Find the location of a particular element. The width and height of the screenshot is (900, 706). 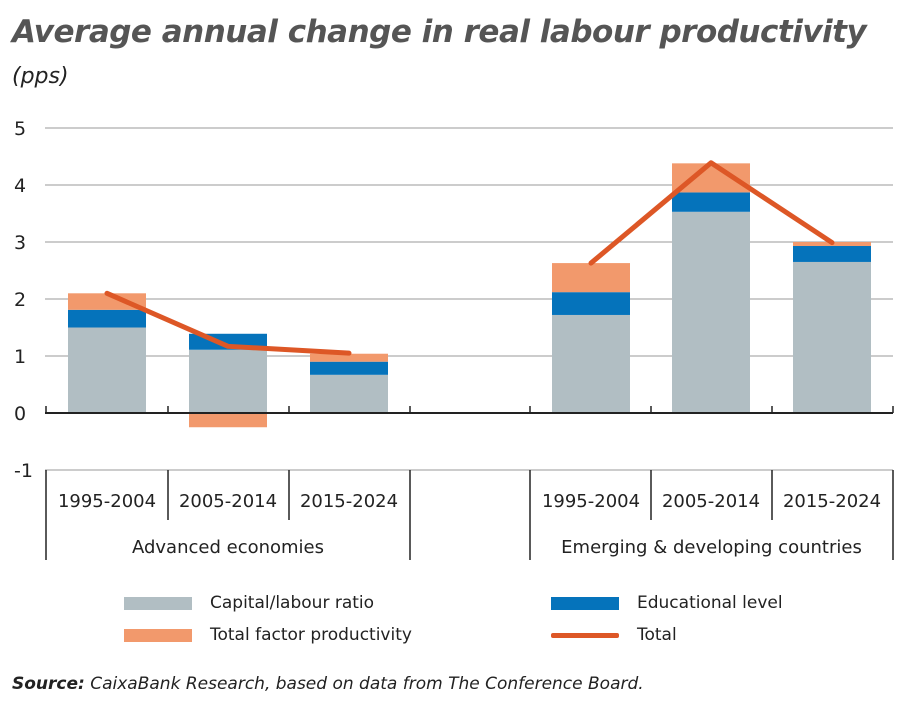

legend-swatch-capital is located at coordinates (158, 603).